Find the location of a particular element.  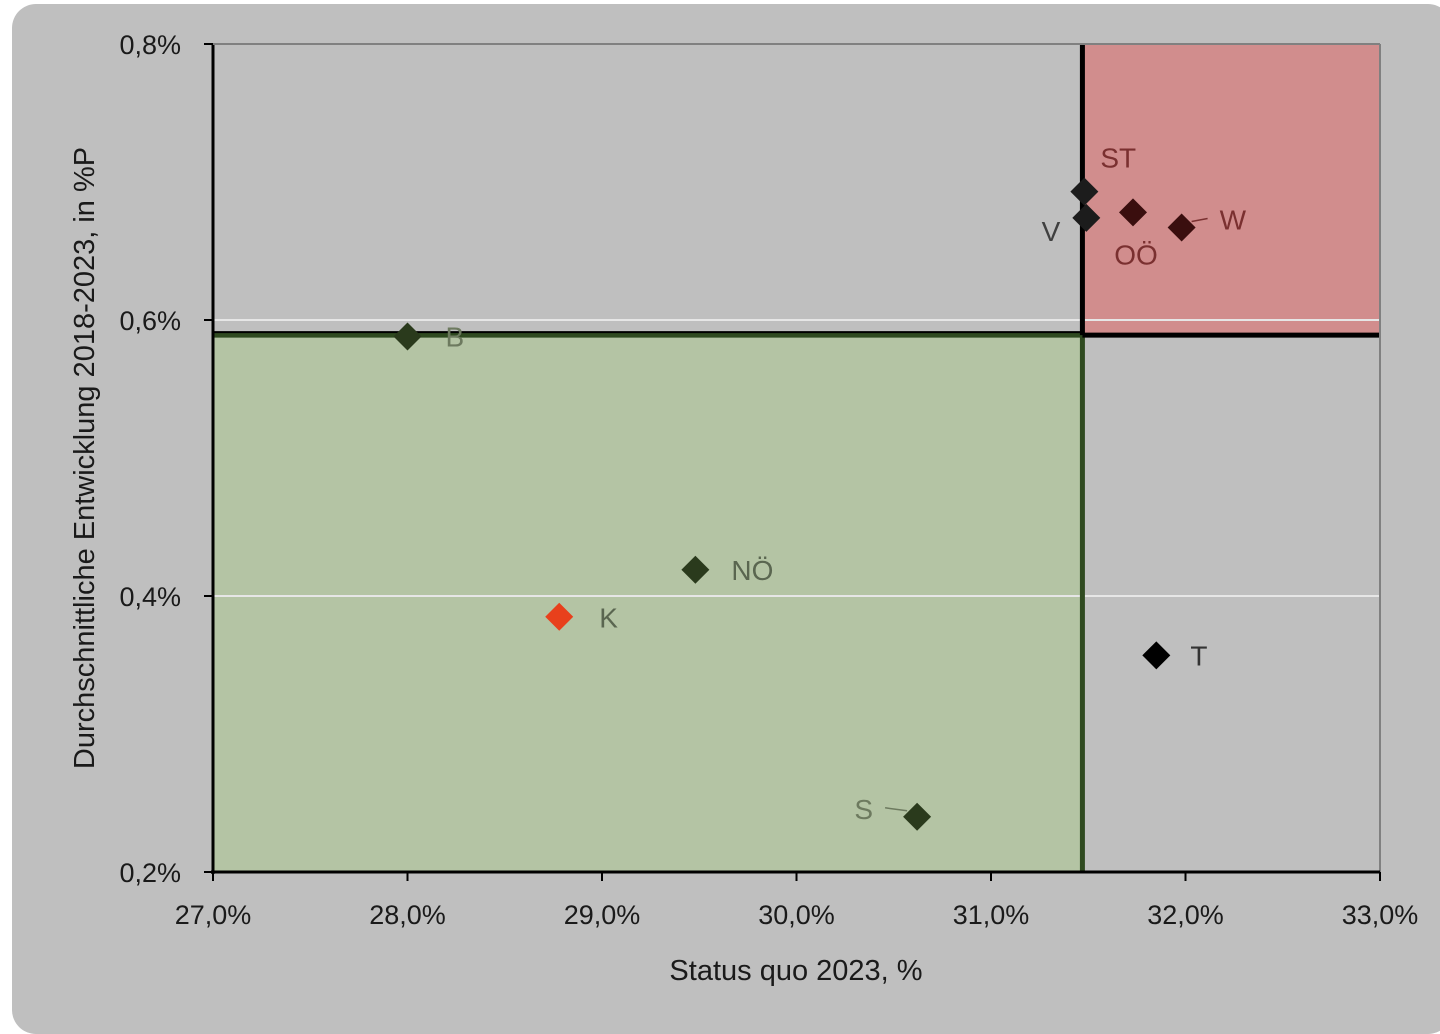

region-above-above is located at coordinates (1231, 190).